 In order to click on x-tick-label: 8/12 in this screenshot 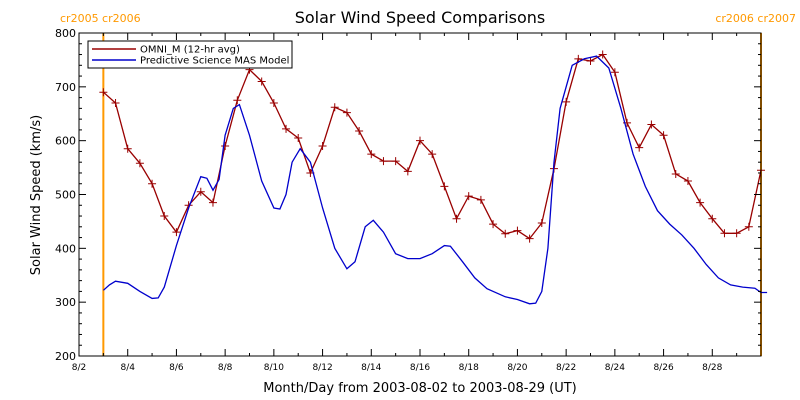, I will do `click(322, 368)`.